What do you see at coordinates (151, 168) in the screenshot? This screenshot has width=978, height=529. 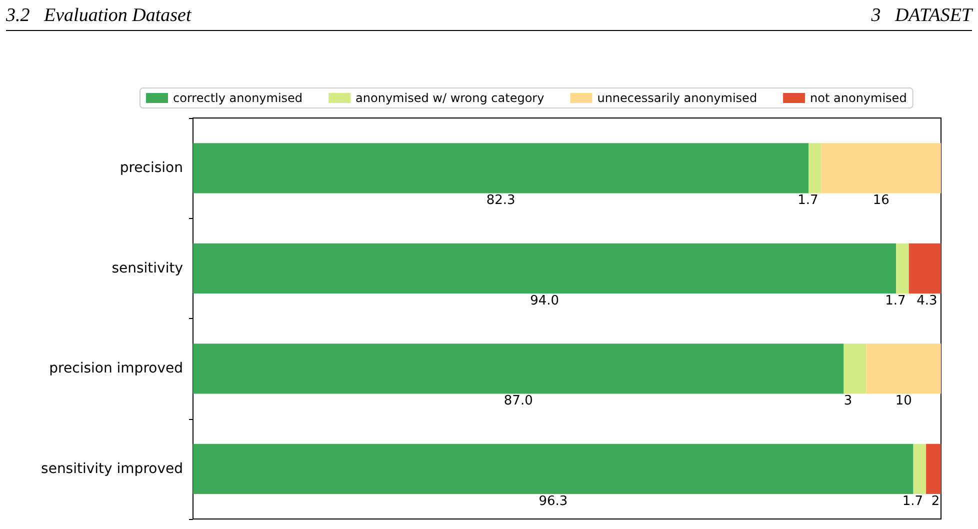 I see `y-tick-label: precision` at bounding box center [151, 168].